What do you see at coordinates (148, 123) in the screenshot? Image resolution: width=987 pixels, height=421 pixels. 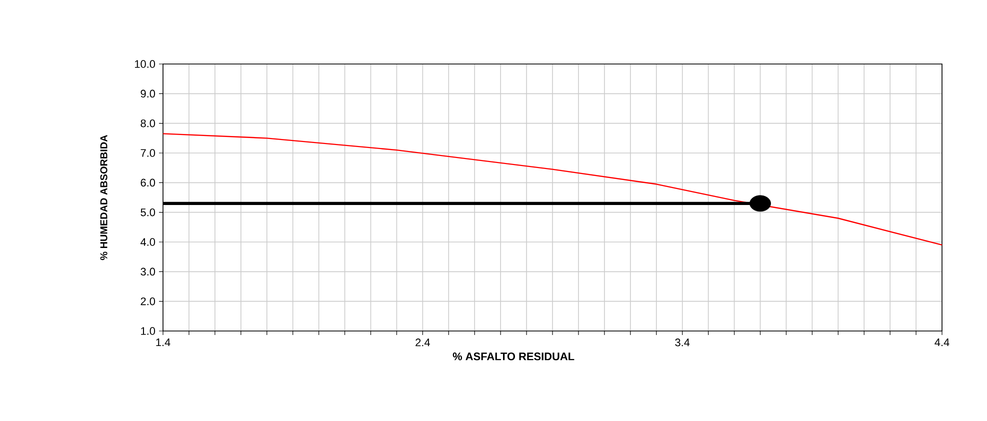 I see `y-tick-label: 8.0` at bounding box center [148, 123].